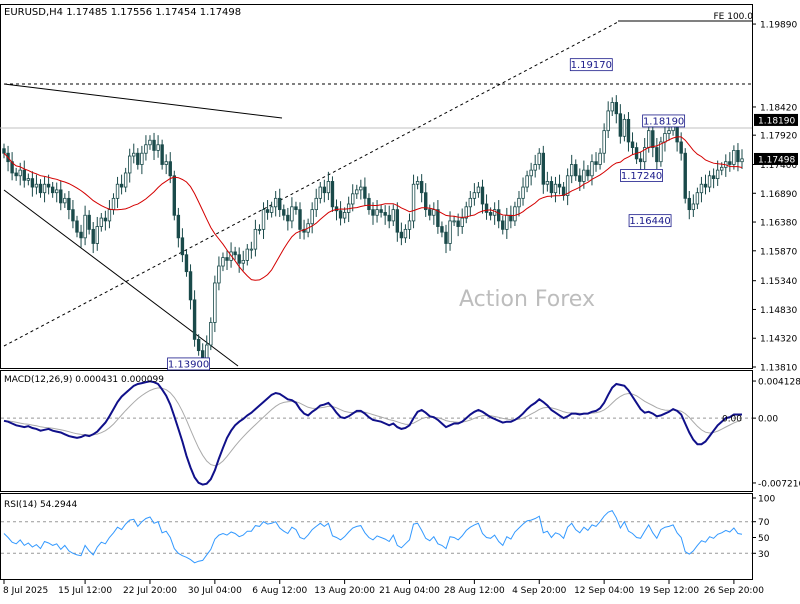  I want to click on x-tick-label: 12 Sep 04:00, so click(604, 591).